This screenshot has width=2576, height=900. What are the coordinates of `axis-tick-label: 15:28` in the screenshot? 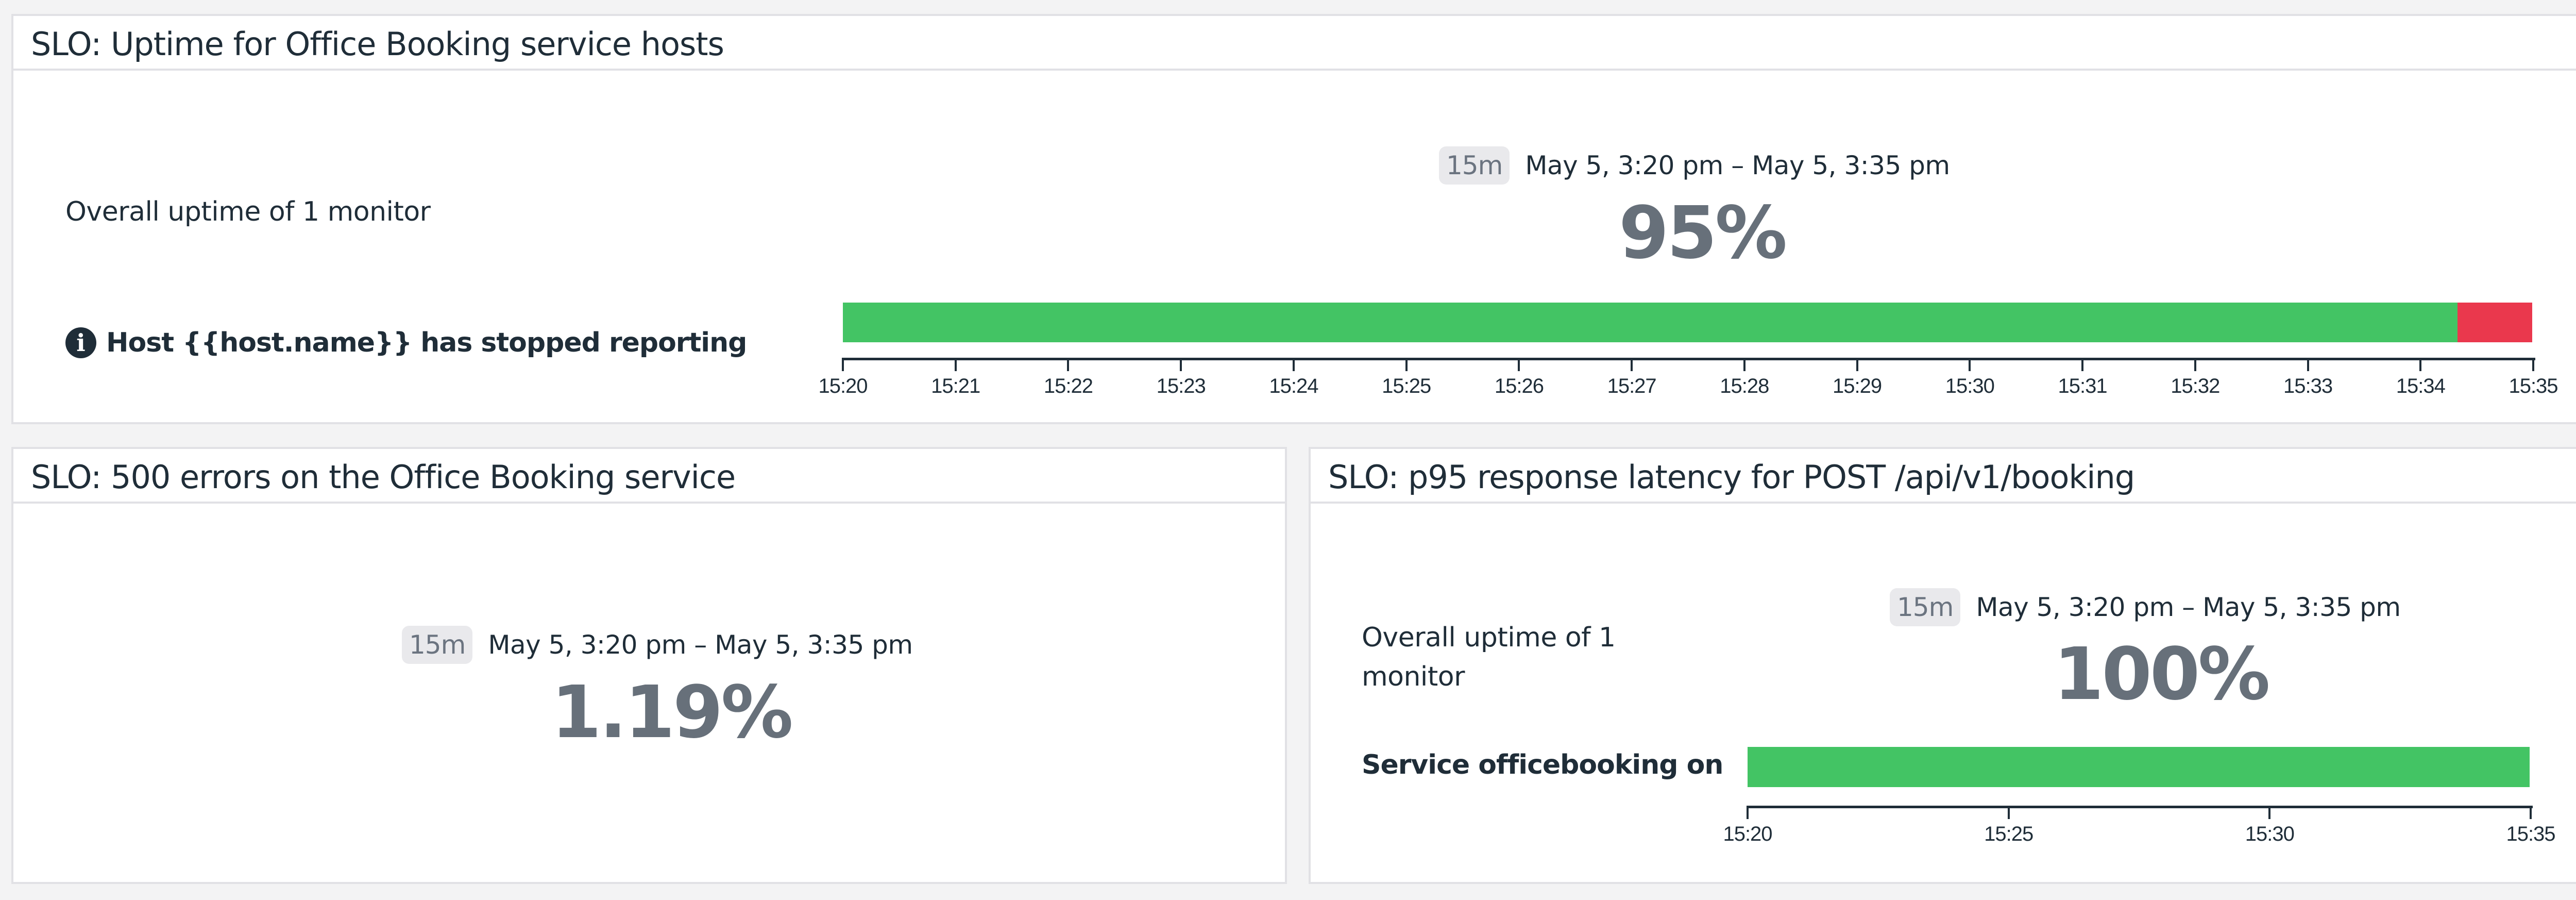 It's located at (1745, 386).